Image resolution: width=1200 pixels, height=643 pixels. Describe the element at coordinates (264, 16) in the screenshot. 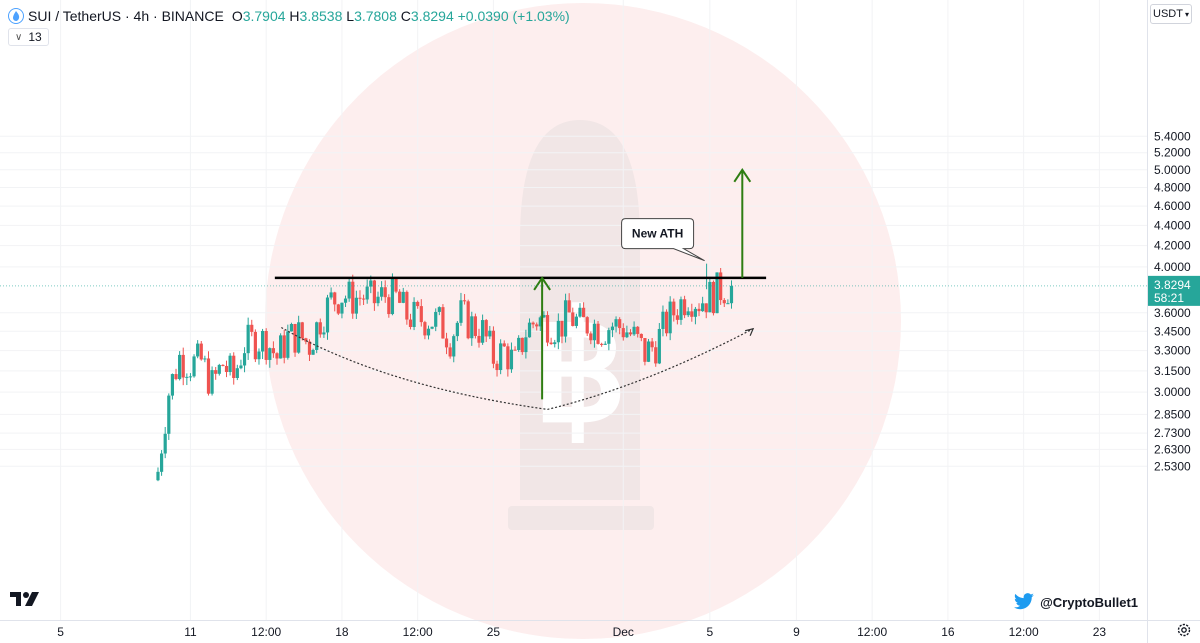

I see `open-value: 3.7904` at that location.